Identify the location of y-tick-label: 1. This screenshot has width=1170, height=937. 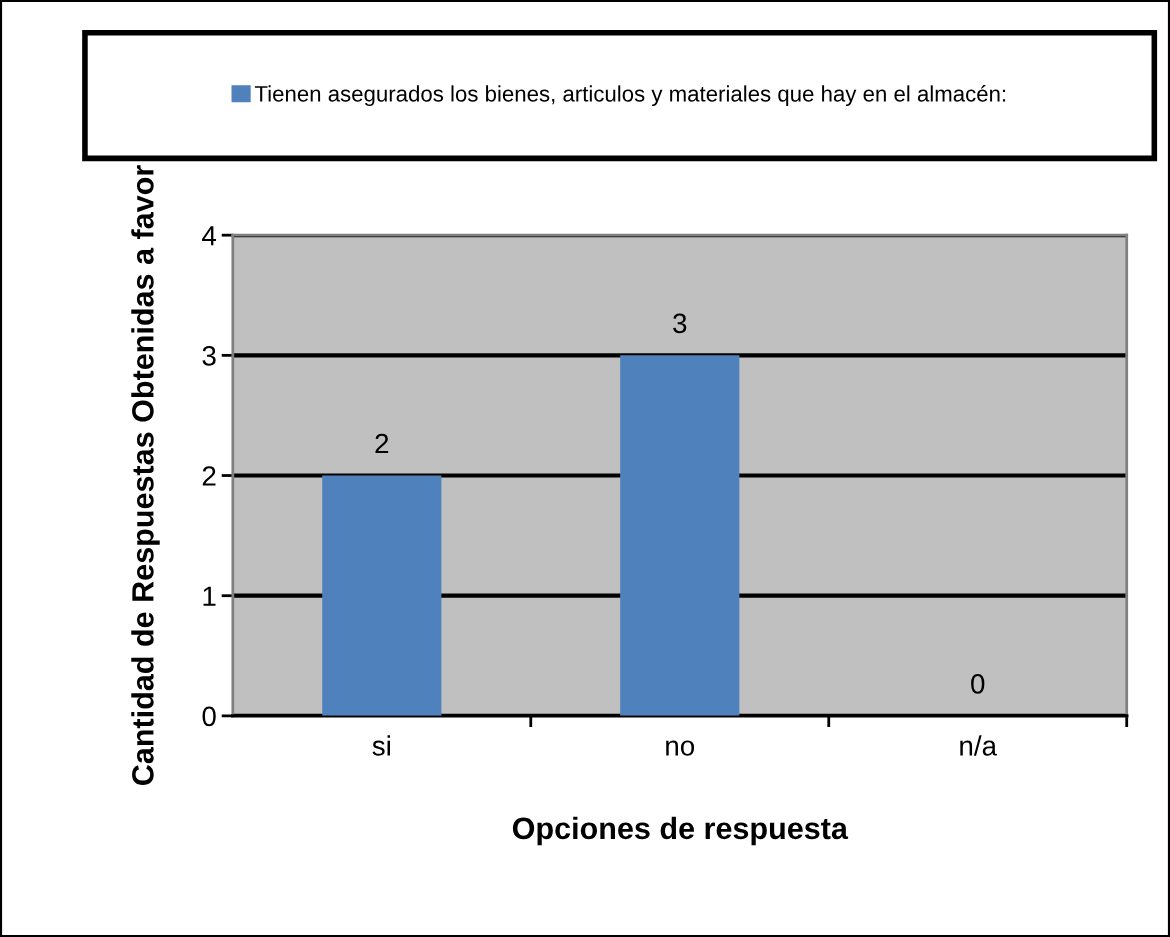
(209, 596).